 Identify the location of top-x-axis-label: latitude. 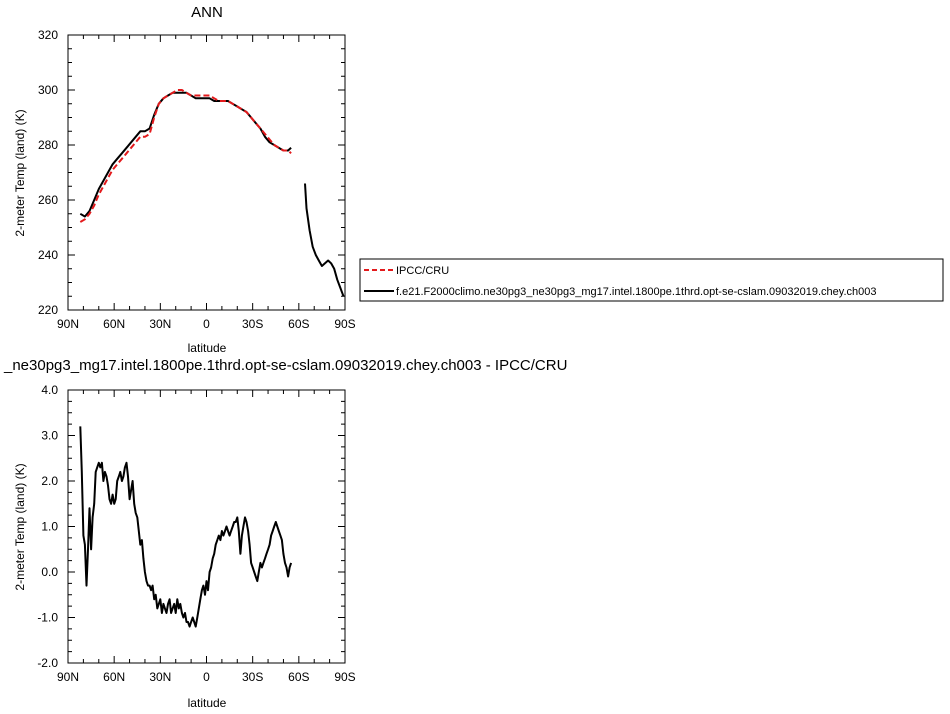
(207, 348).